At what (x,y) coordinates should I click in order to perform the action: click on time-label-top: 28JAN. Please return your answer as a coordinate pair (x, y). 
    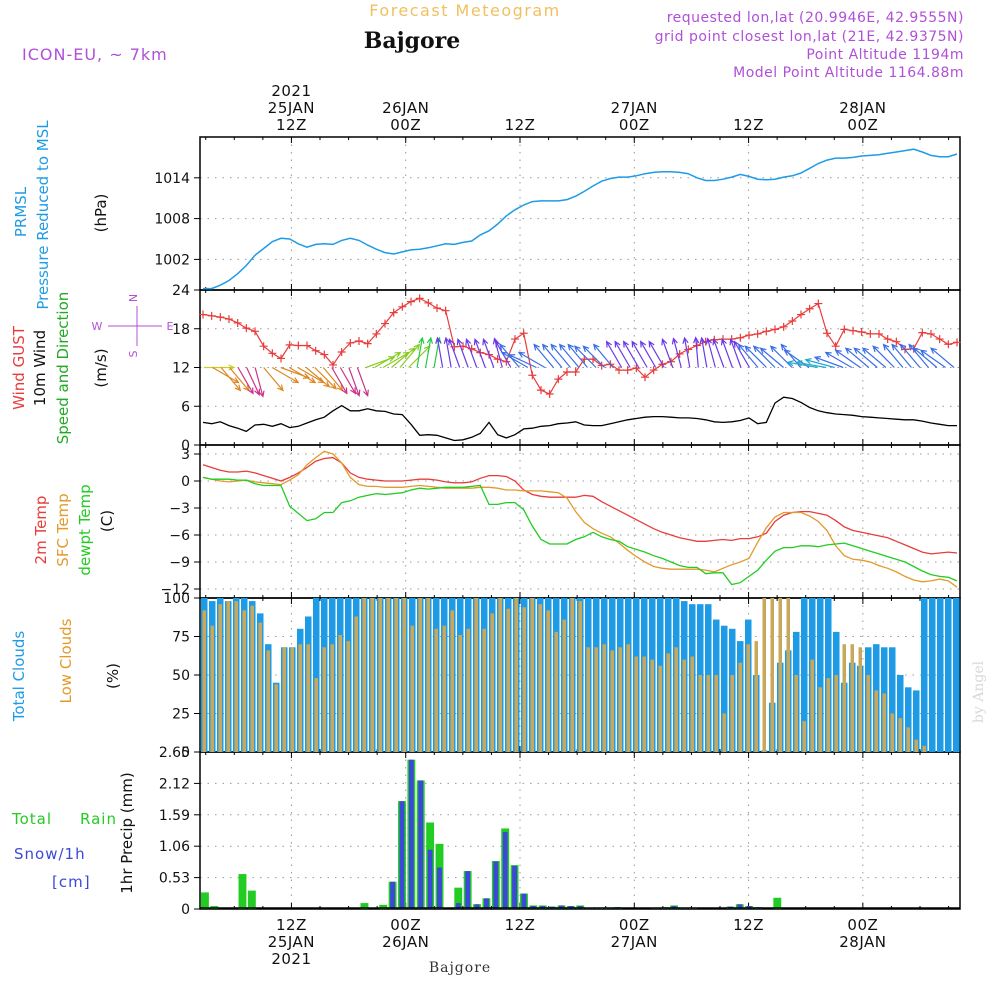
    Looking at the image, I should click on (862, 108).